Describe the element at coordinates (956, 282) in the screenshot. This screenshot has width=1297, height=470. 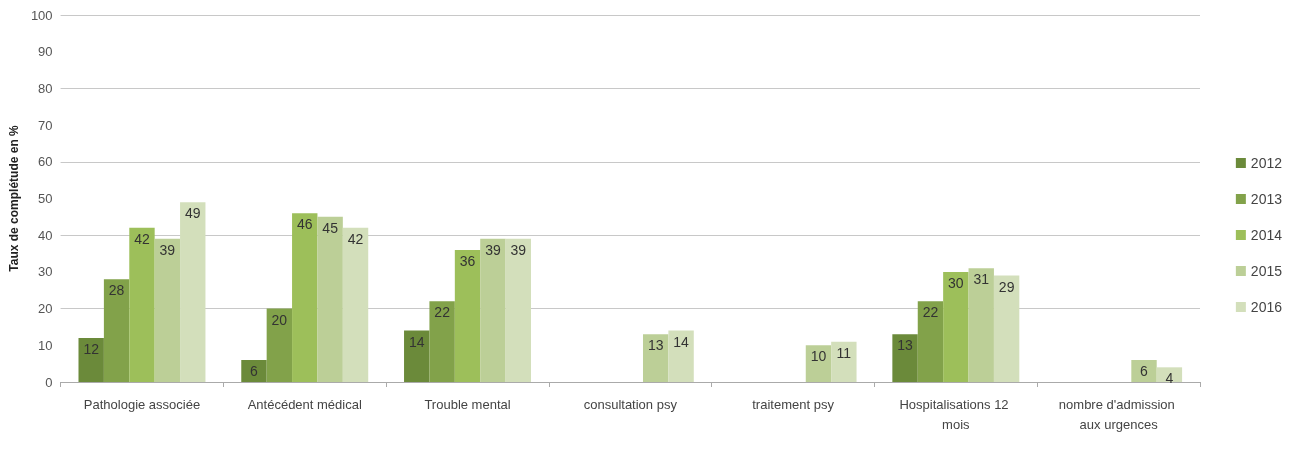
I see `data-label: 30` at that location.